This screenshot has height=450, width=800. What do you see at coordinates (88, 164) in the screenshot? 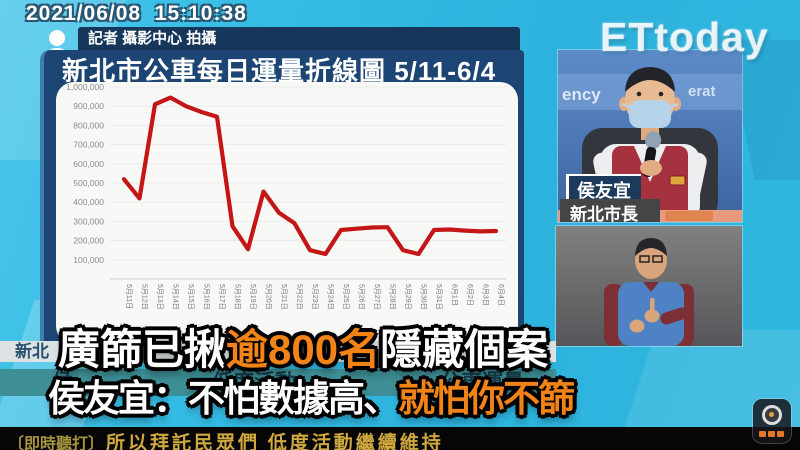
I see `y-axis-label: 600,000` at bounding box center [88, 164].